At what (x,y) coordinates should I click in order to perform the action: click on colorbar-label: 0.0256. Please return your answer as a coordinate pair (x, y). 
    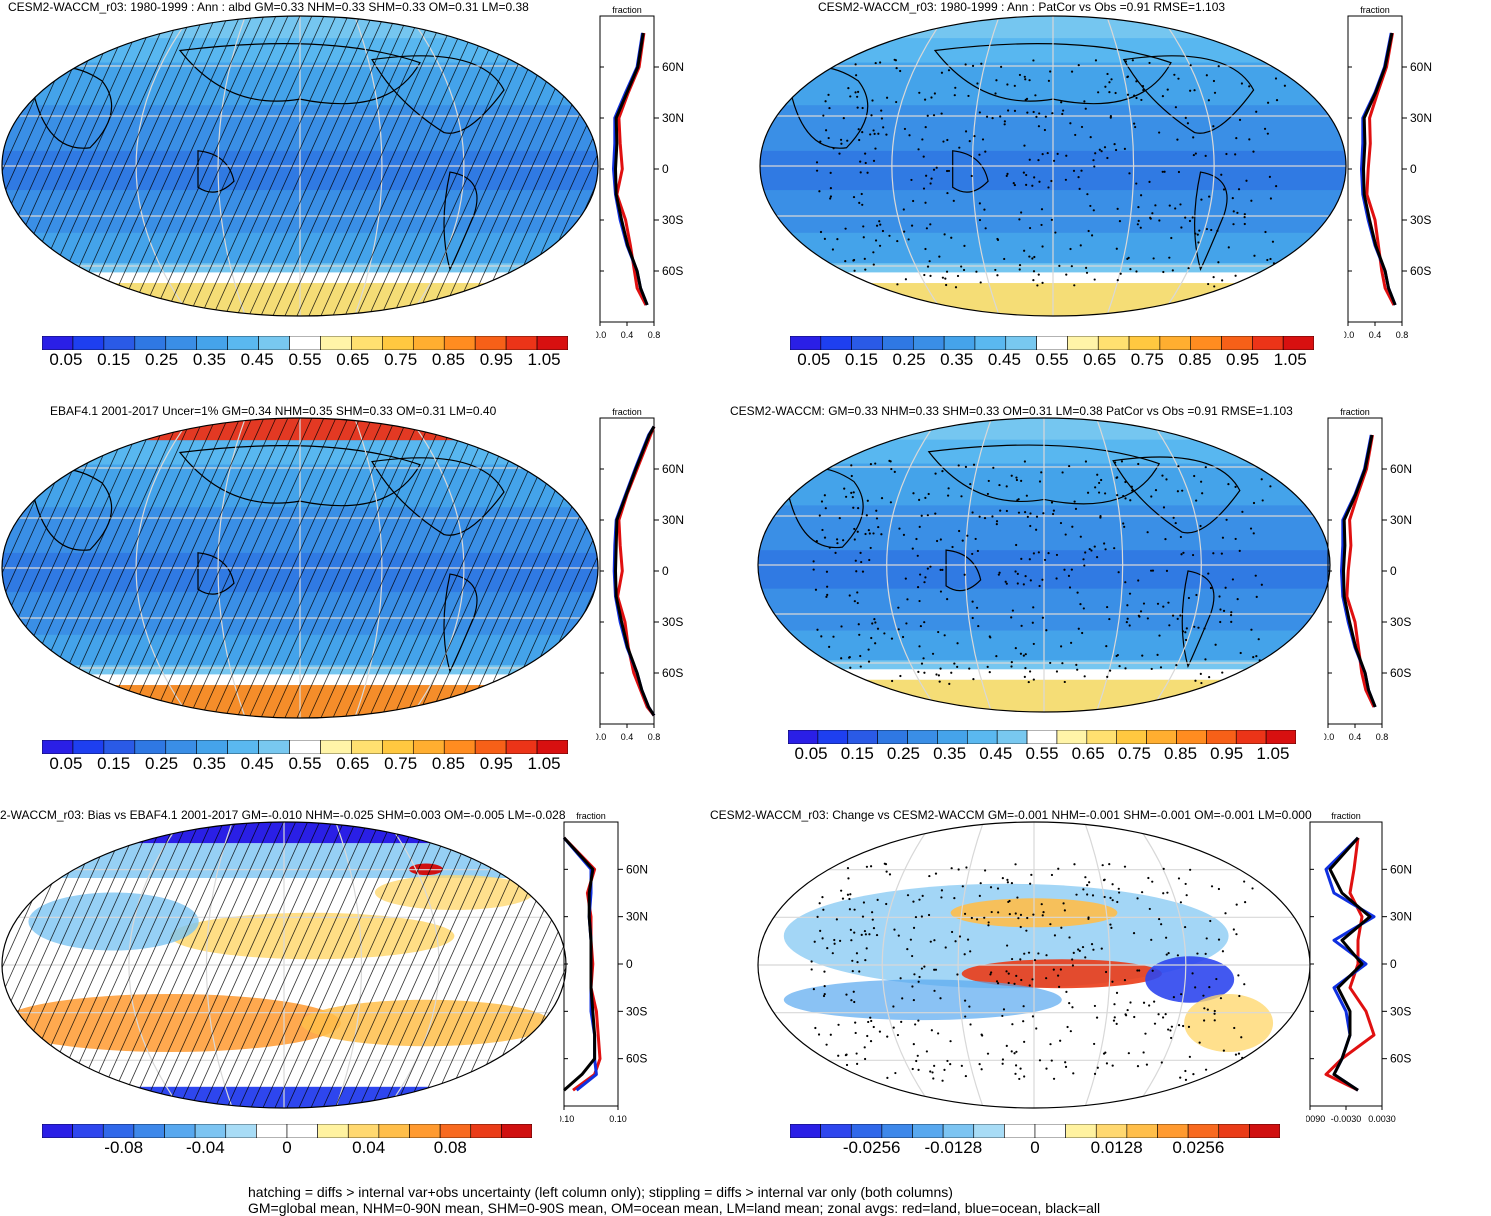
    Looking at the image, I should click on (1198, 1147).